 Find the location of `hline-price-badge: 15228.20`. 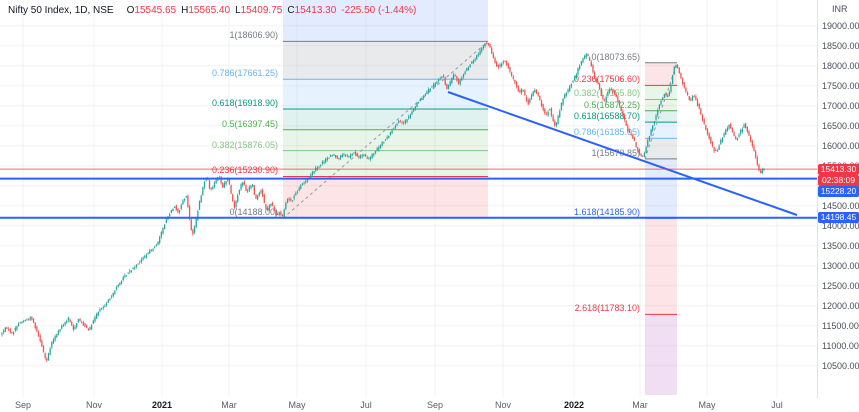

hline-price-badge: 15228.20 is located at coordinates (838, 191).